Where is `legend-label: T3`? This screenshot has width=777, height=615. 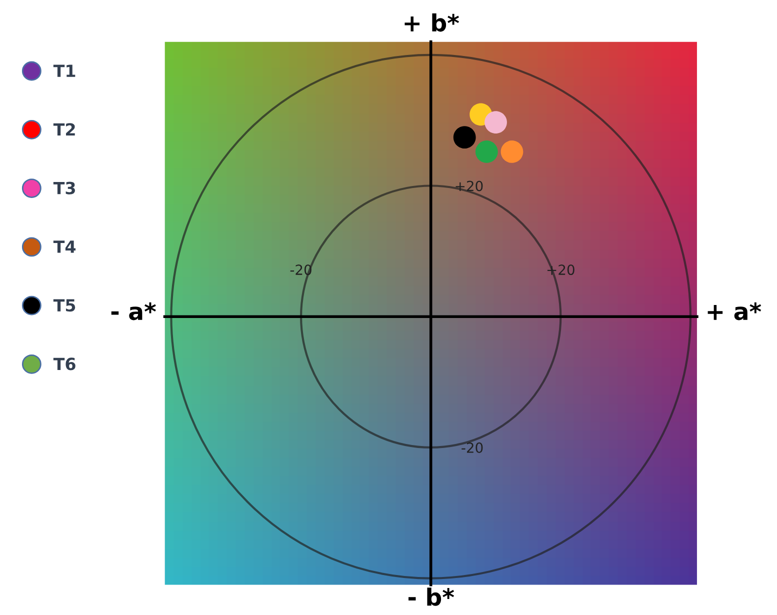
legend-label: T3 is located at coordinates (64, 188).